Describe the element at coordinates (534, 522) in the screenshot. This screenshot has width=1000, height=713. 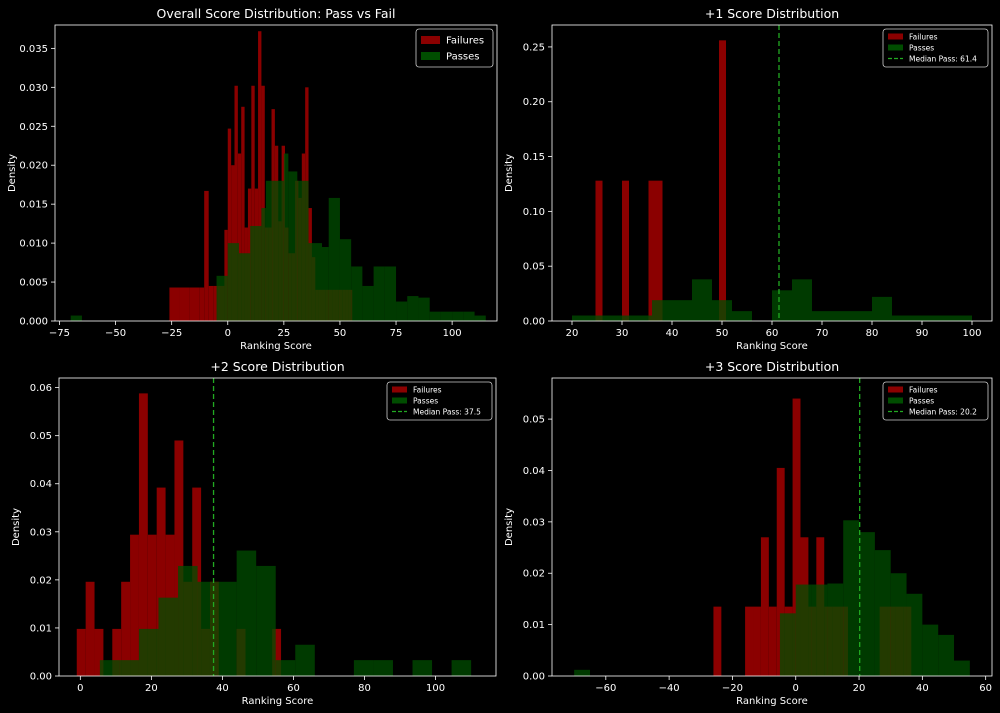
I see `y-tick-label: 0.03` at that location.